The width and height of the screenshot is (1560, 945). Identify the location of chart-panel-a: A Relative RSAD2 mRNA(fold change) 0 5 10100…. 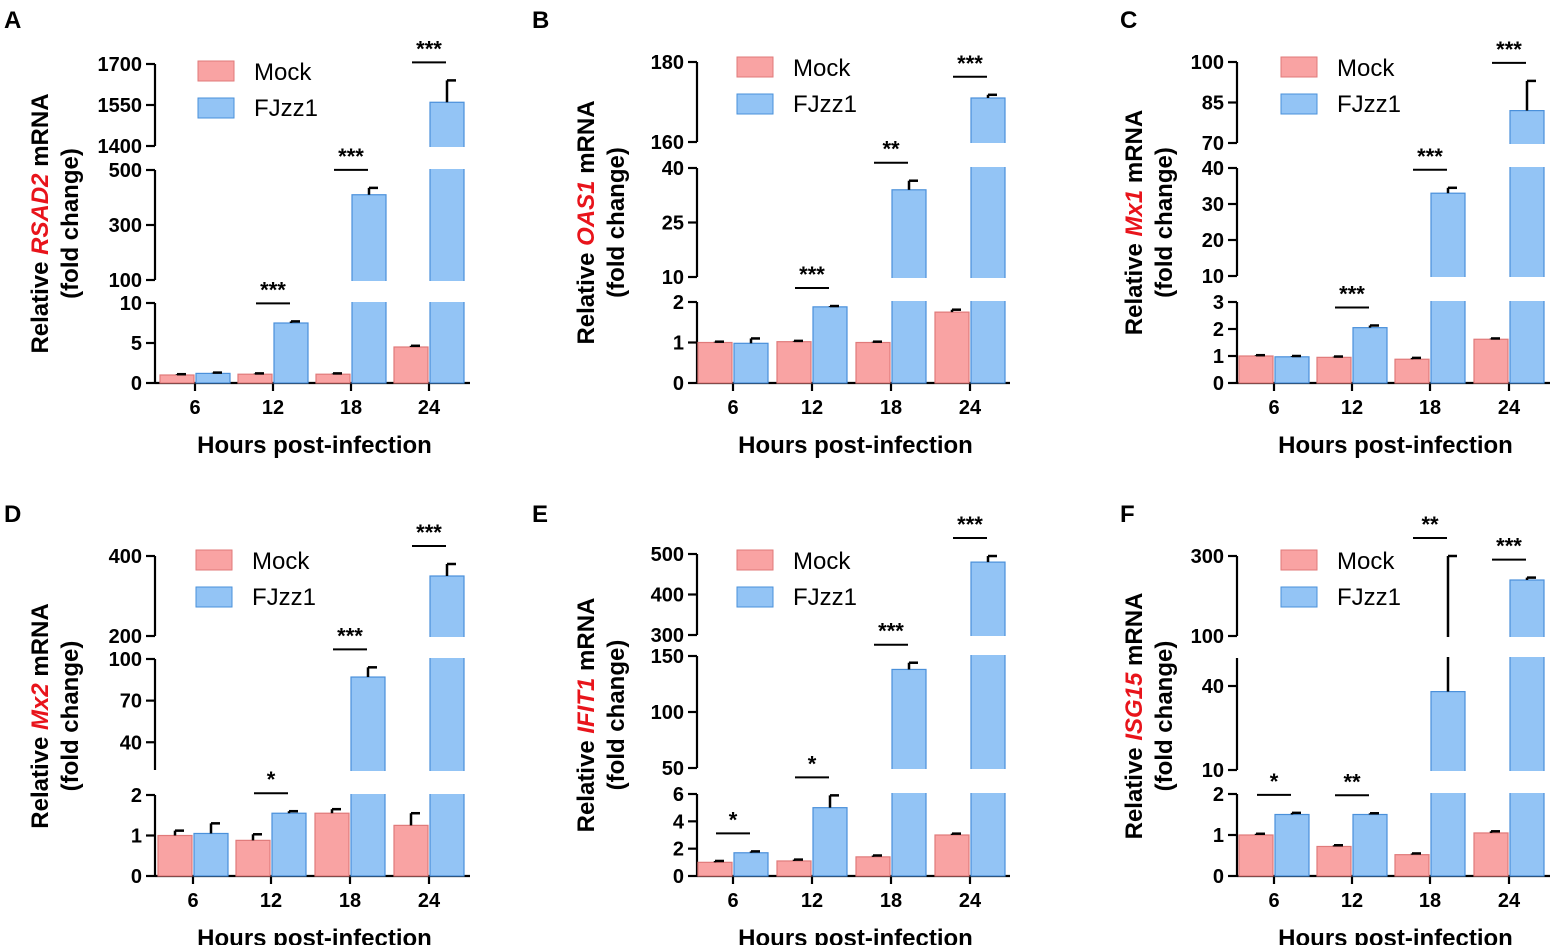
(238, 233).